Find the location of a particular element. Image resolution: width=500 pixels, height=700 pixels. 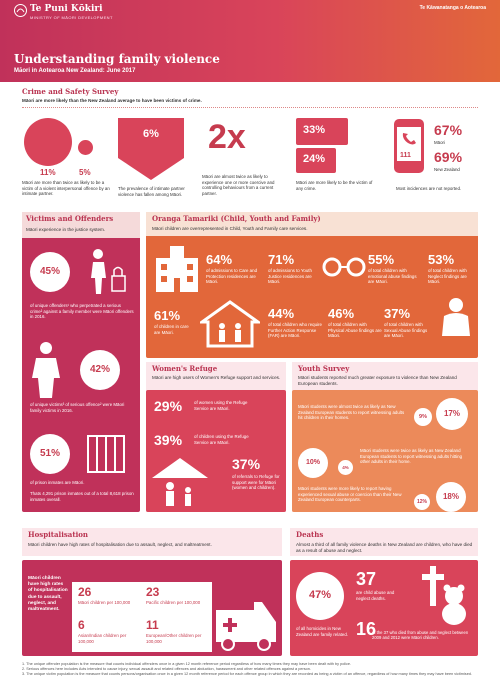

hosp-text-2: Pacific children per 100,000 is located at coordinates (173, 602).